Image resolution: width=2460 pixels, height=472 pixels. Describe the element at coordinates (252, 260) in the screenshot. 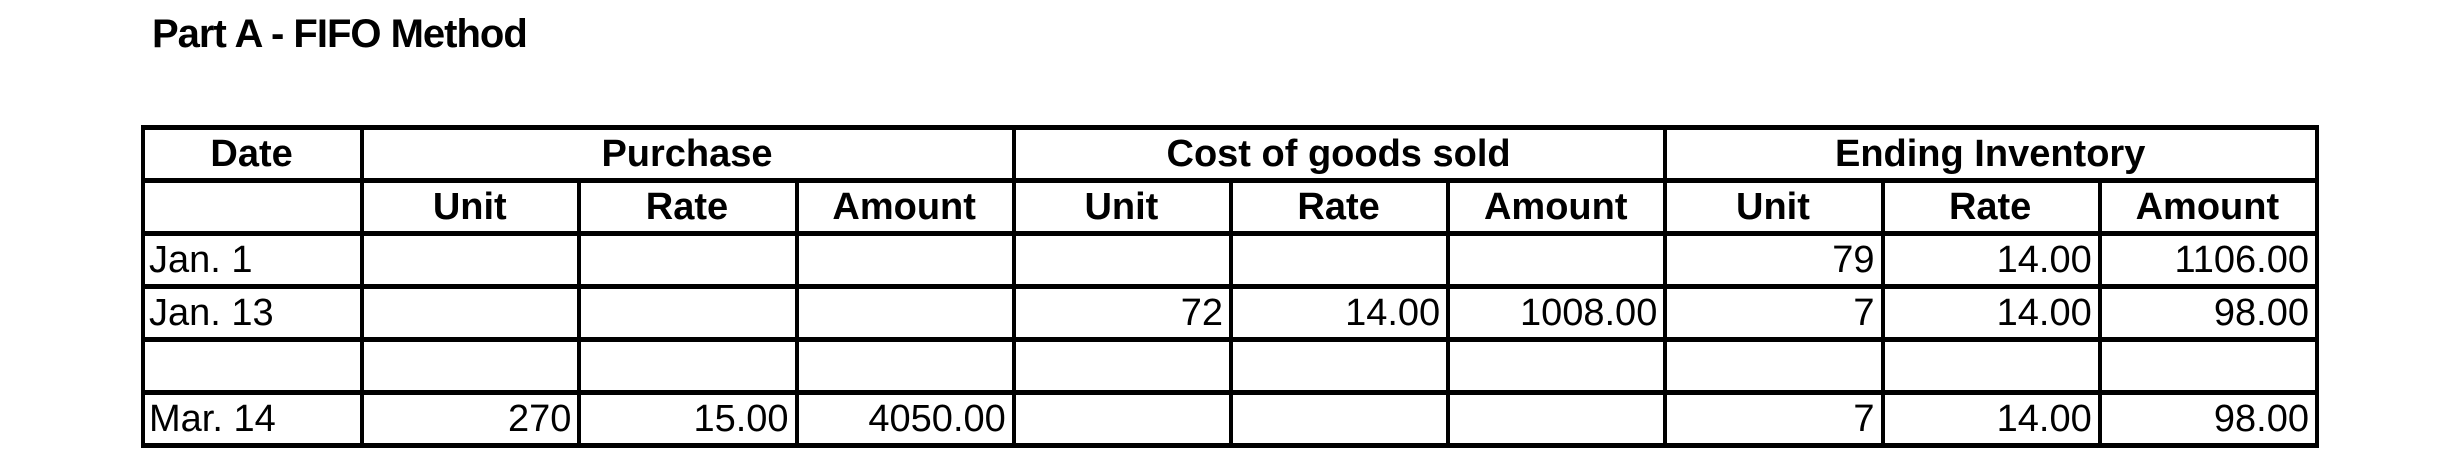

I see `date-cell: Jan. 1` at that location.